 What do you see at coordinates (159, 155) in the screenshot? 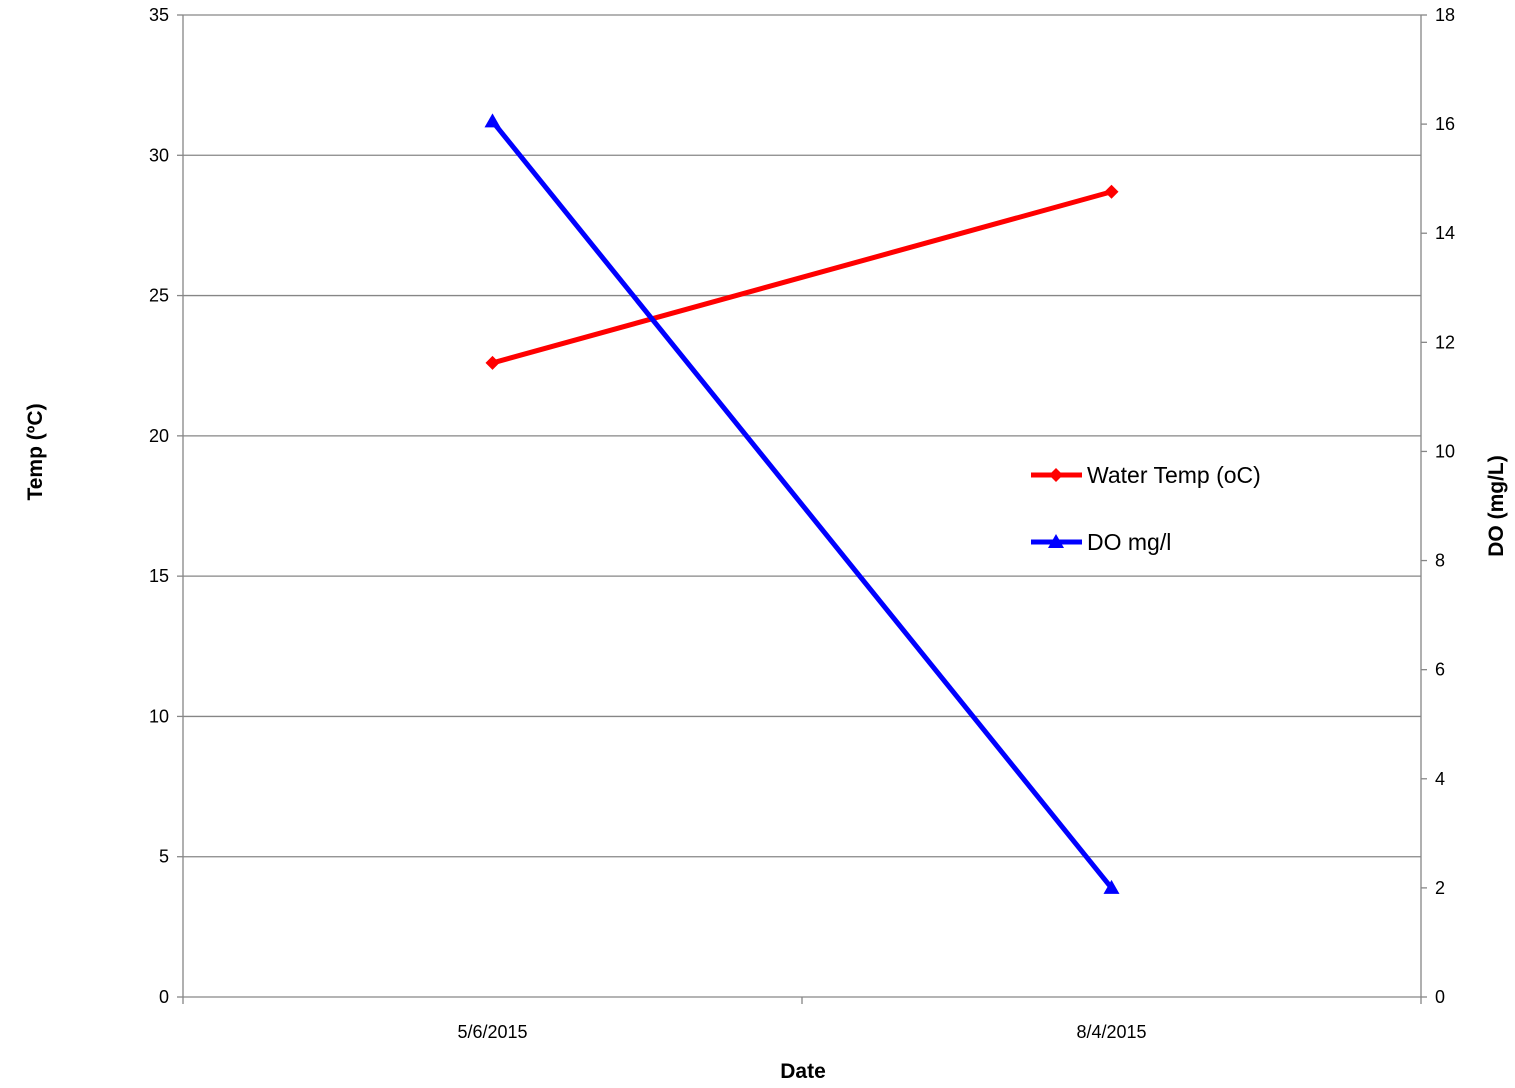
I see `y-tick-label: 30` at bounding box center [159, 155].